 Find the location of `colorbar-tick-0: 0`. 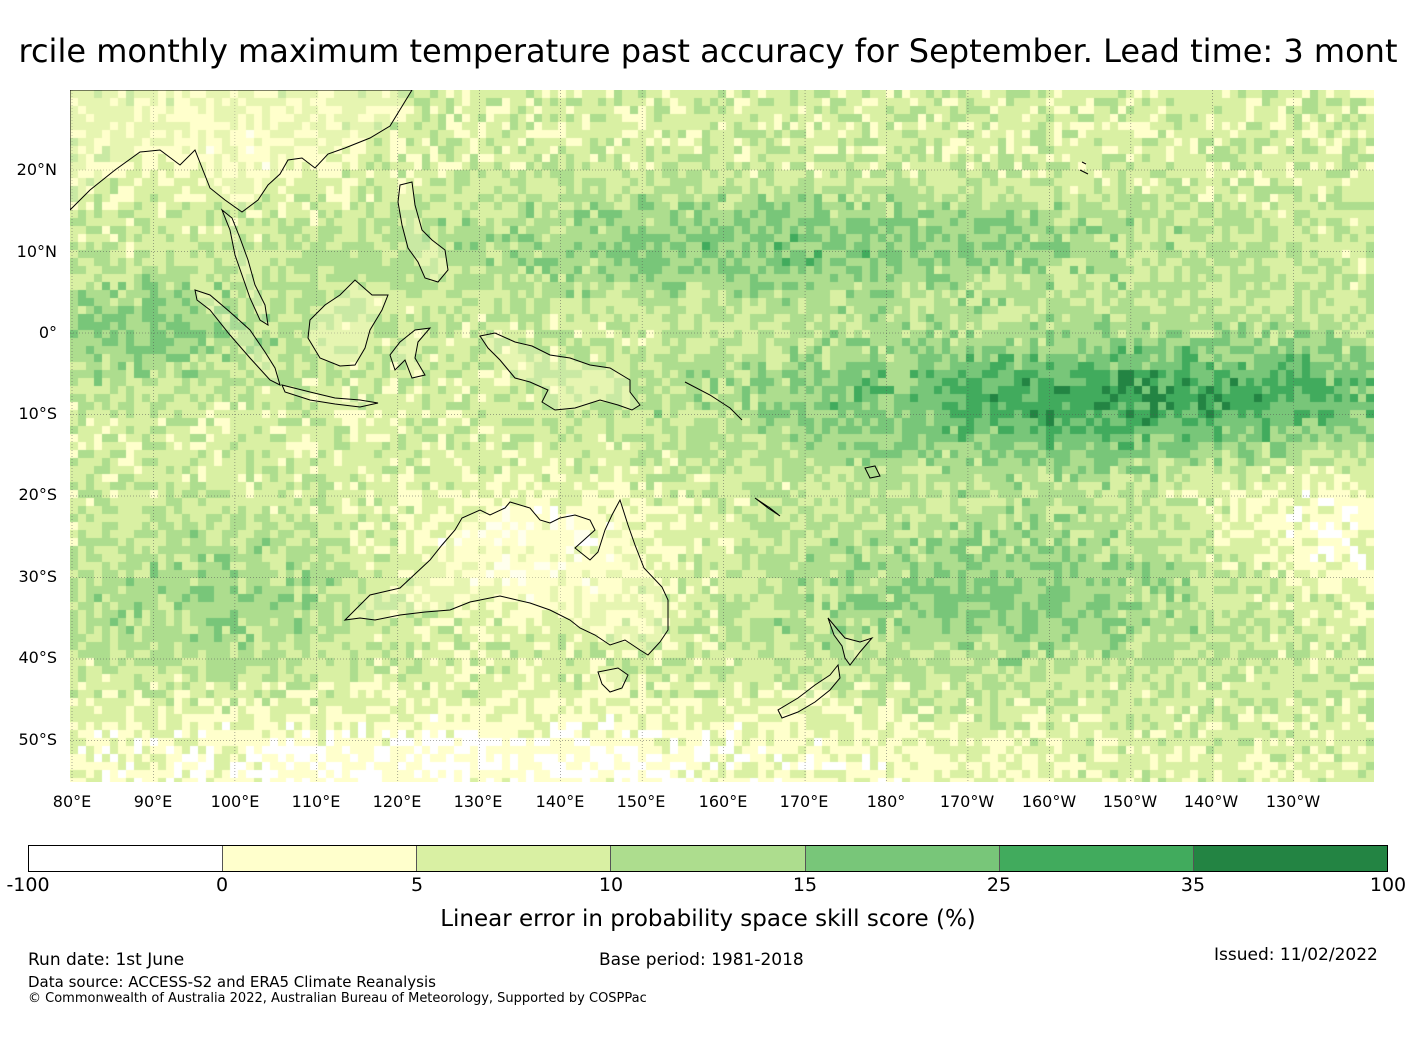

colorbar-tick-0: 0 is located at coordinates (222, 885).